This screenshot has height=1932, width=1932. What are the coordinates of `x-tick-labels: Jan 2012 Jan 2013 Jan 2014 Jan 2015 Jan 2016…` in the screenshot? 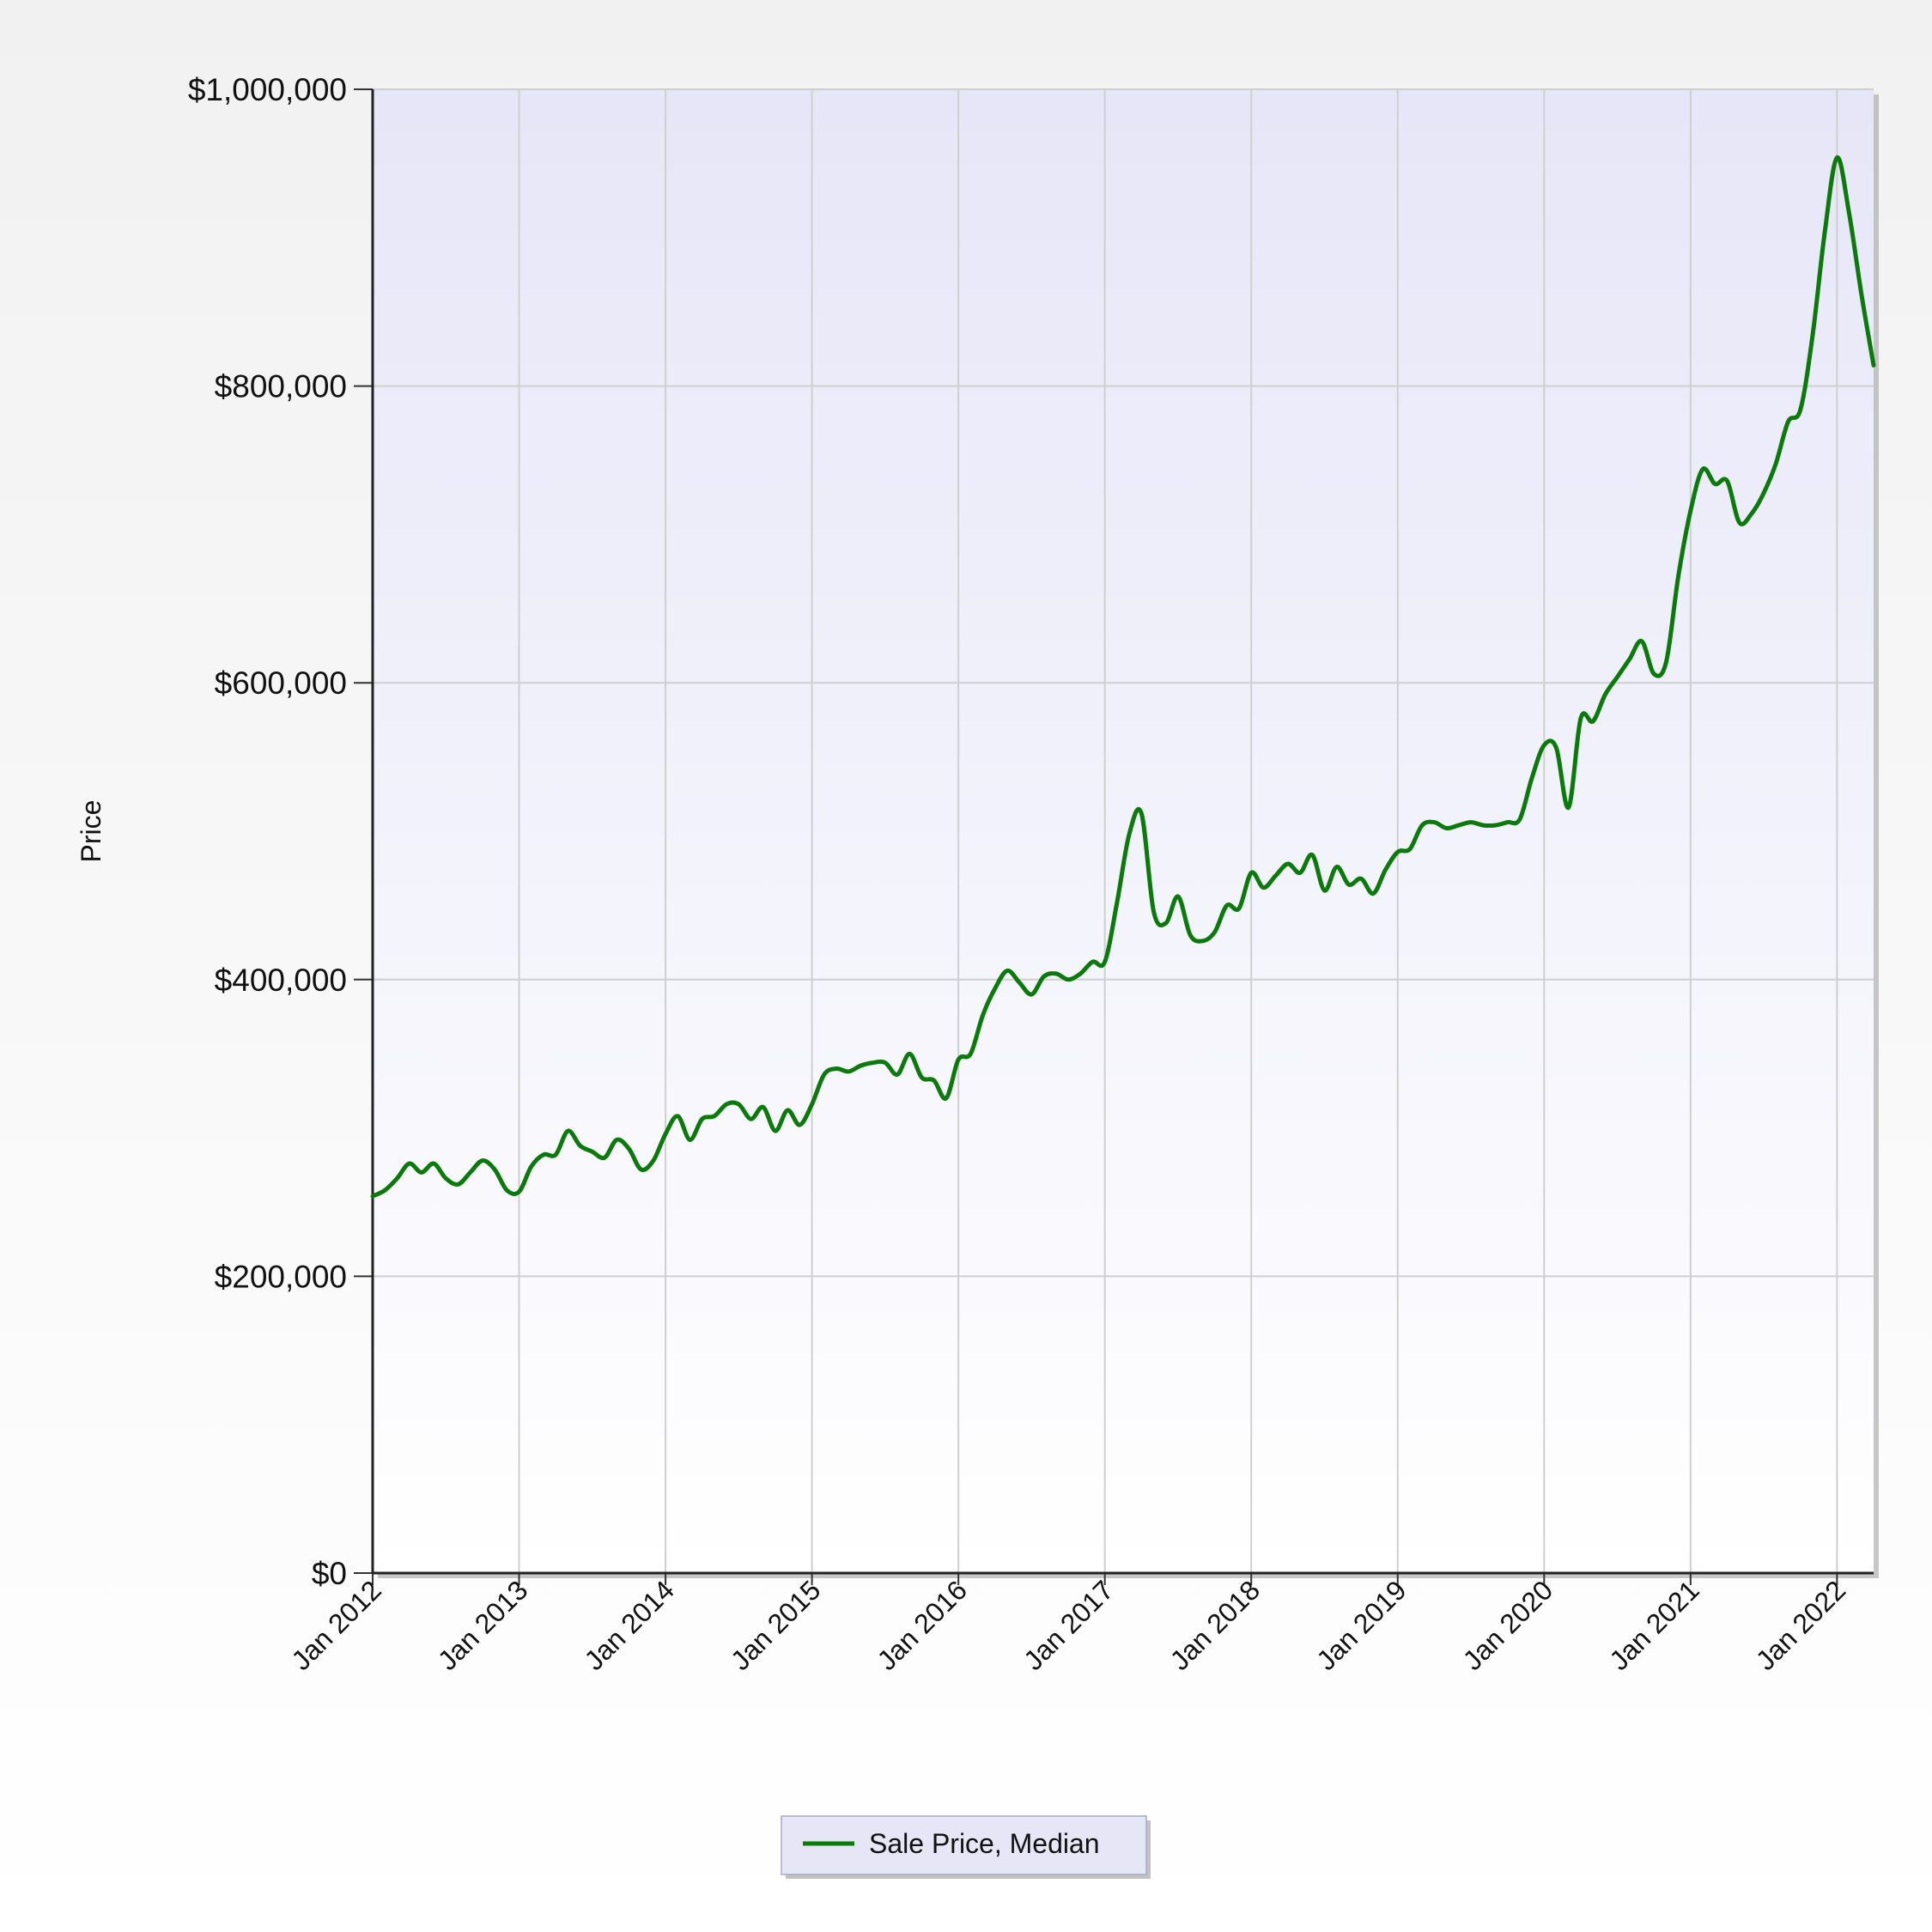 It's located at (1068, 1625).